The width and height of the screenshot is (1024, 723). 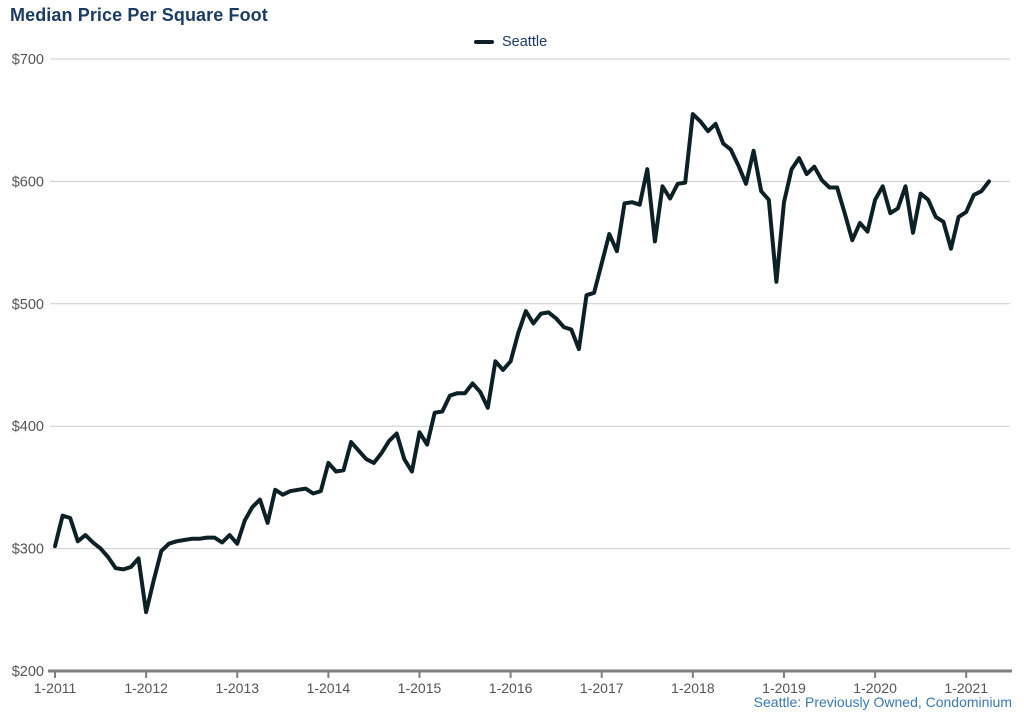 I want to click on y-axis-label: $300, so click(x=28, y=550).